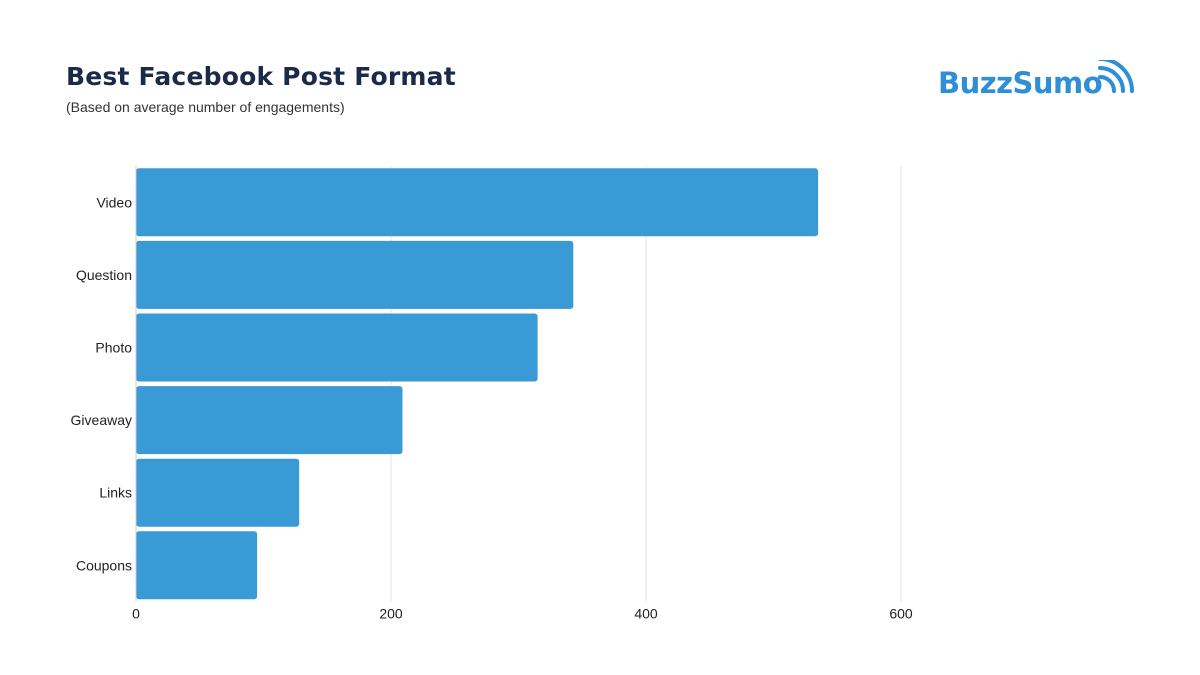 The image size is (1200, 675). Describe the element at coordinates (197, 565) in the screenshot. I see `bar-coupons` at that location.